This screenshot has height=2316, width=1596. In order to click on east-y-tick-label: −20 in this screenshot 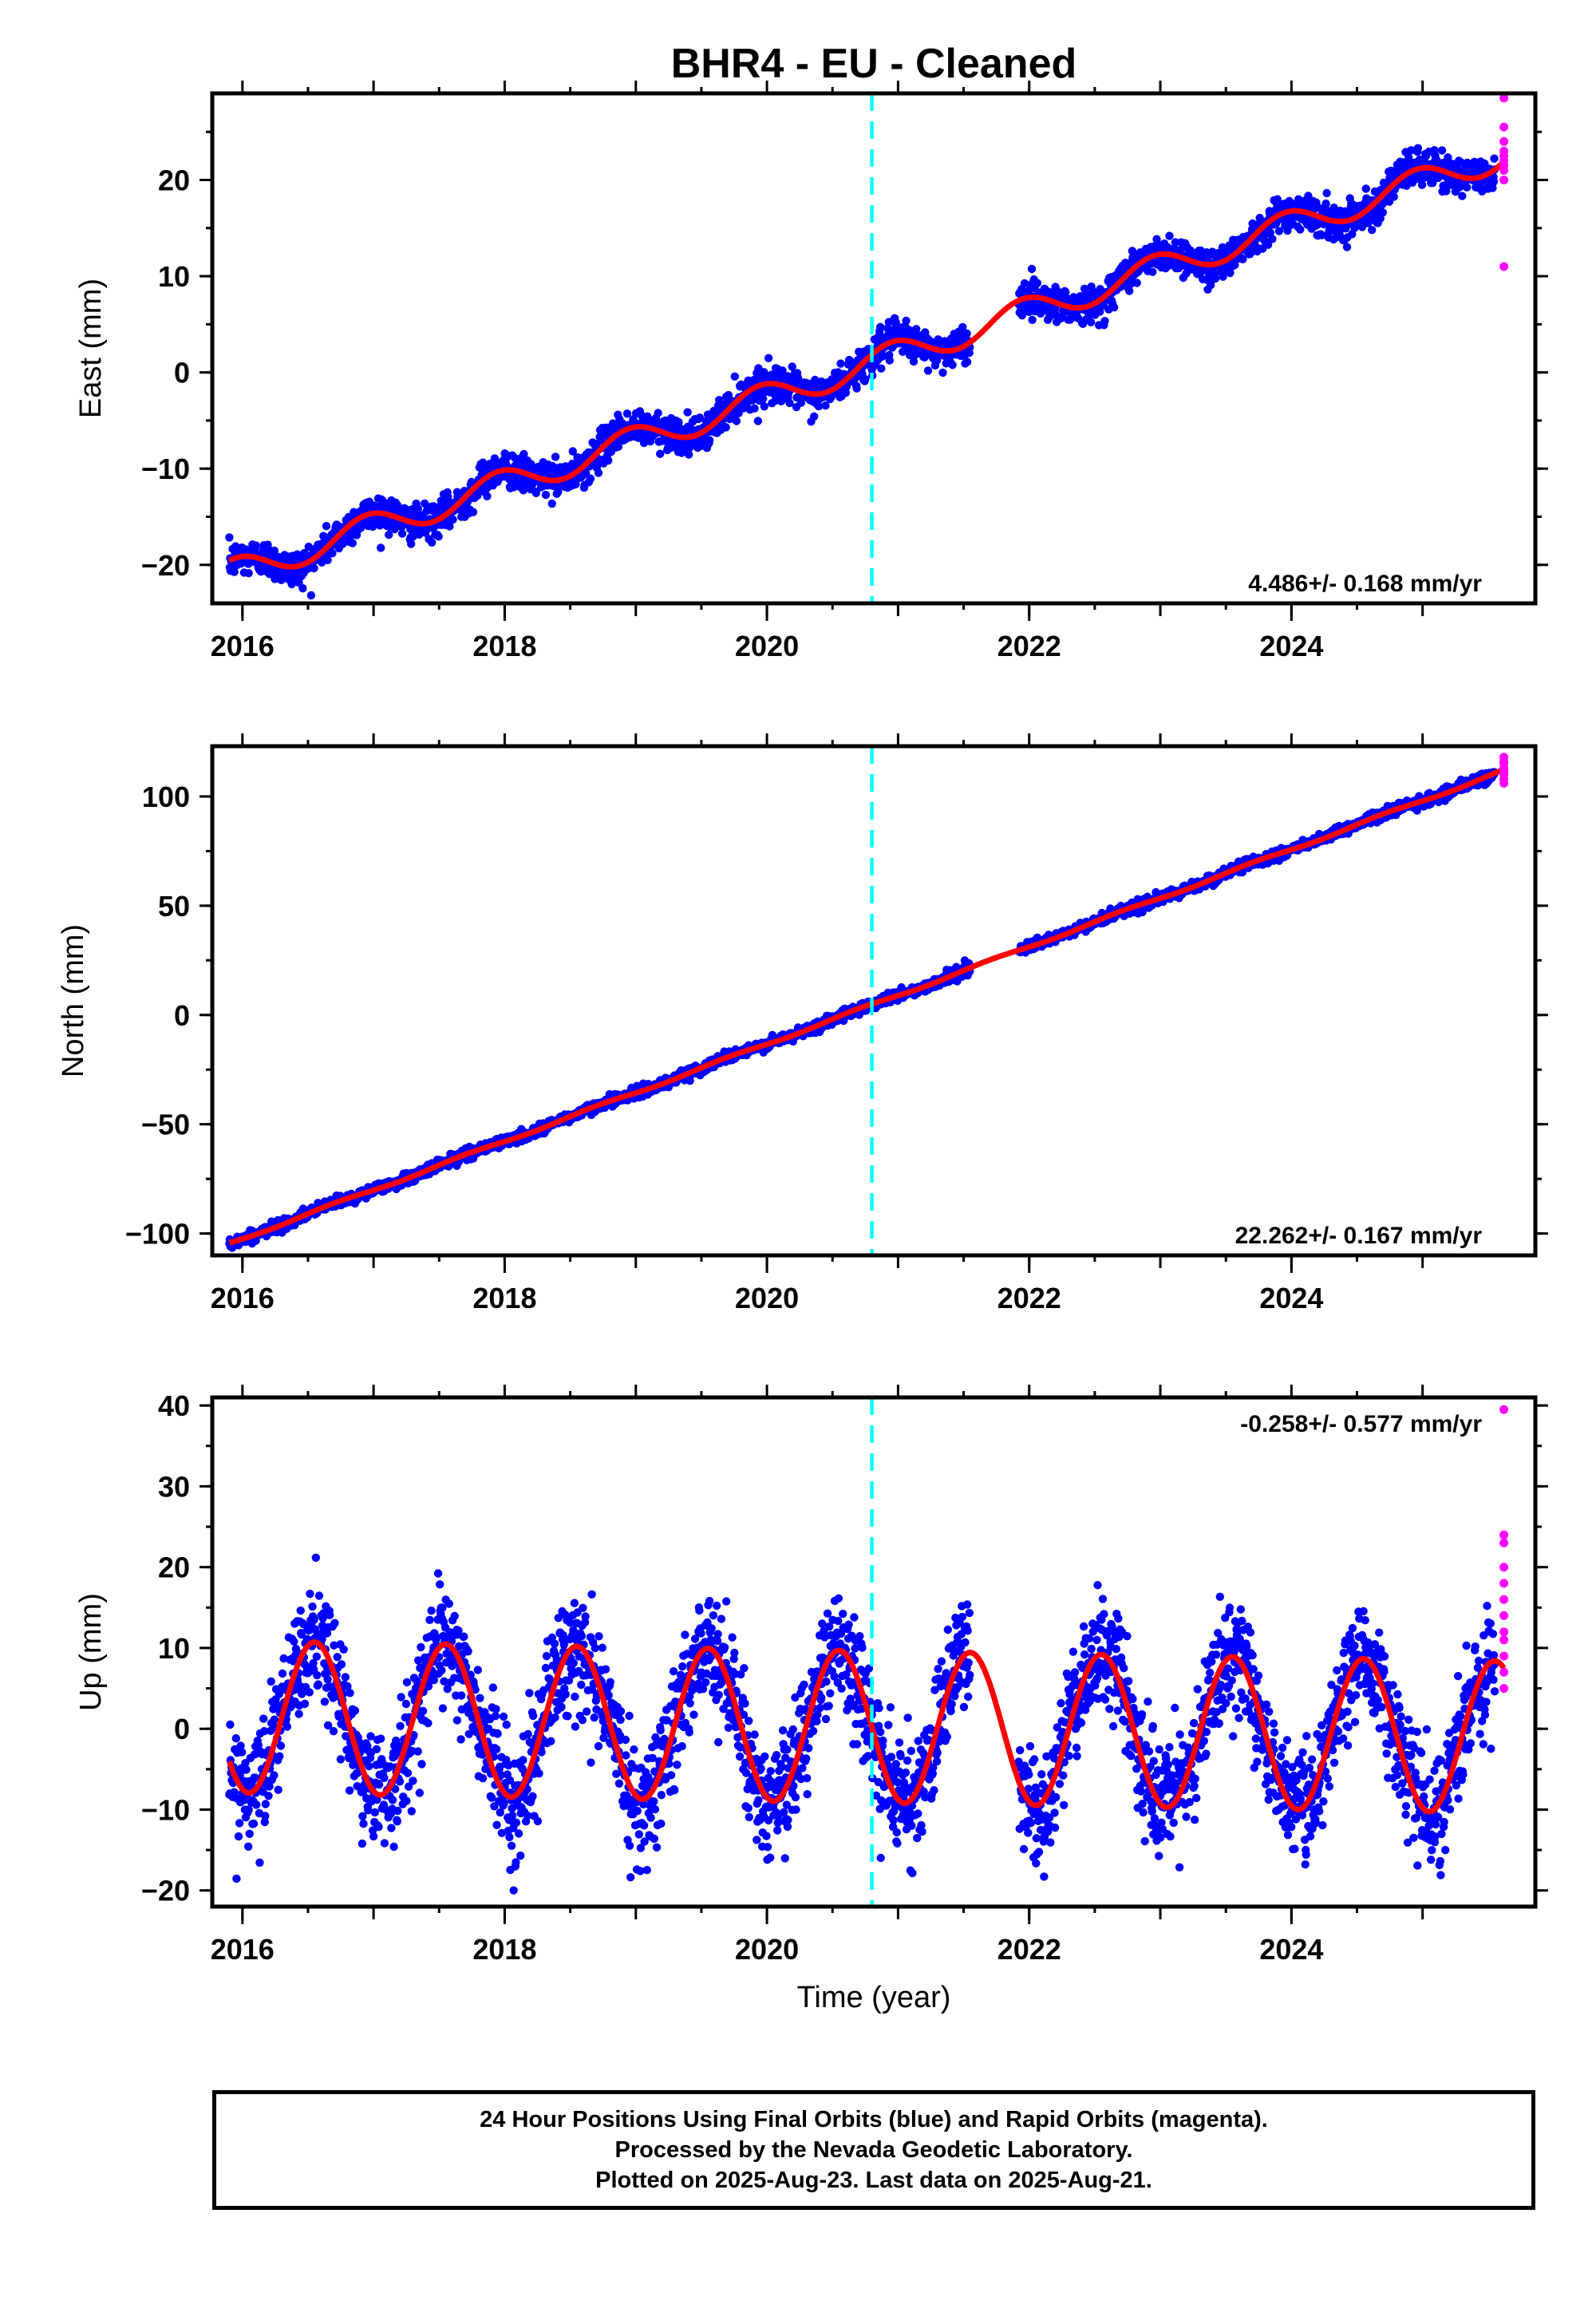, I will do `click(165, 565)`.